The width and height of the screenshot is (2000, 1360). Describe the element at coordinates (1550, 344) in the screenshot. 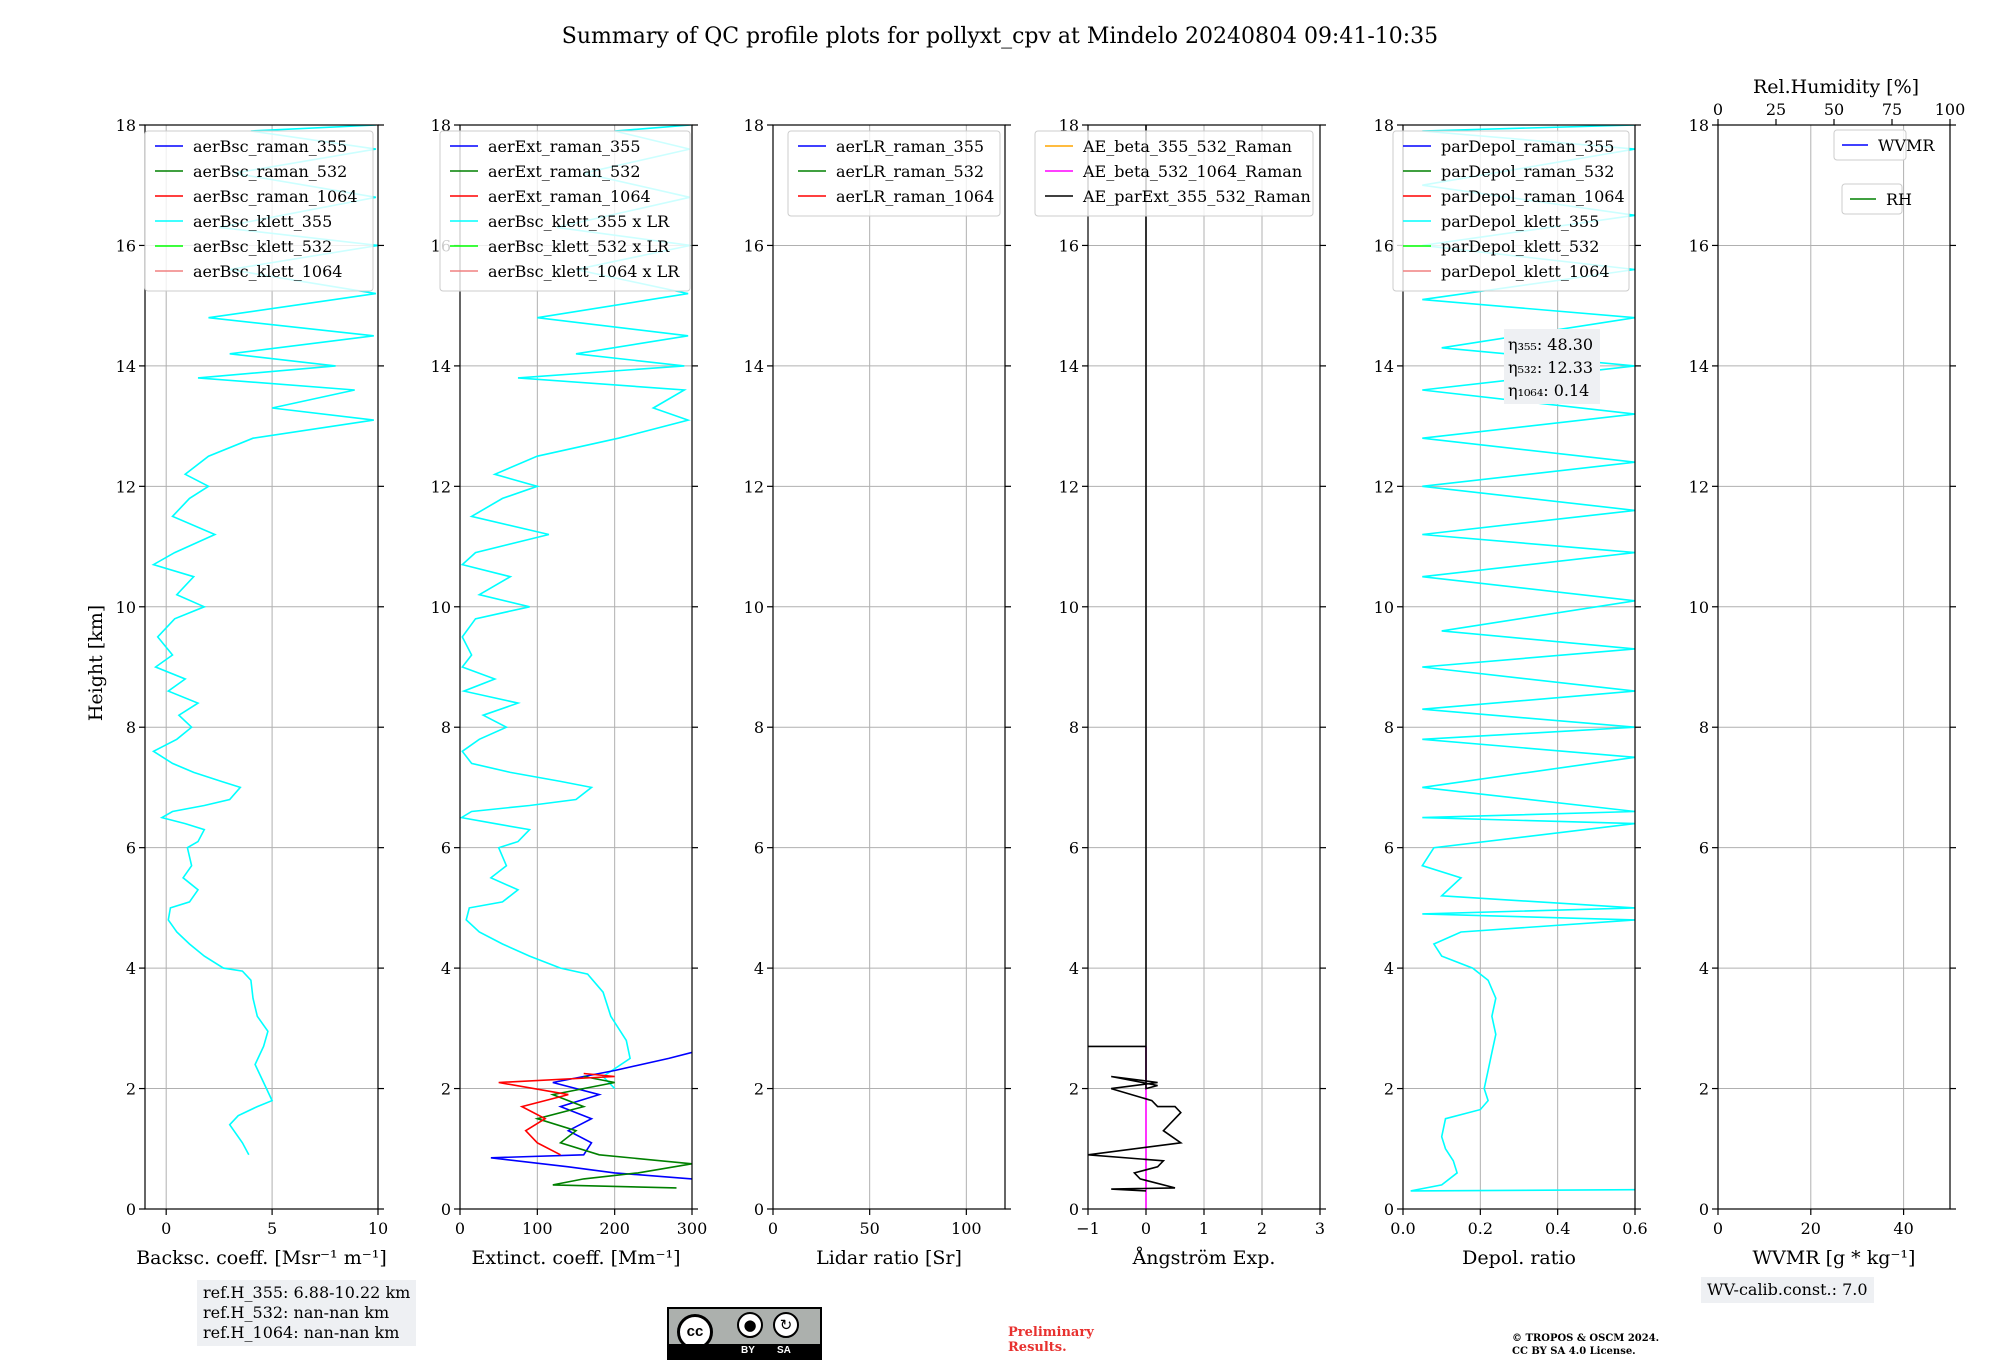

I see `eta-label: η₃₅₅: 48.30` at that location.